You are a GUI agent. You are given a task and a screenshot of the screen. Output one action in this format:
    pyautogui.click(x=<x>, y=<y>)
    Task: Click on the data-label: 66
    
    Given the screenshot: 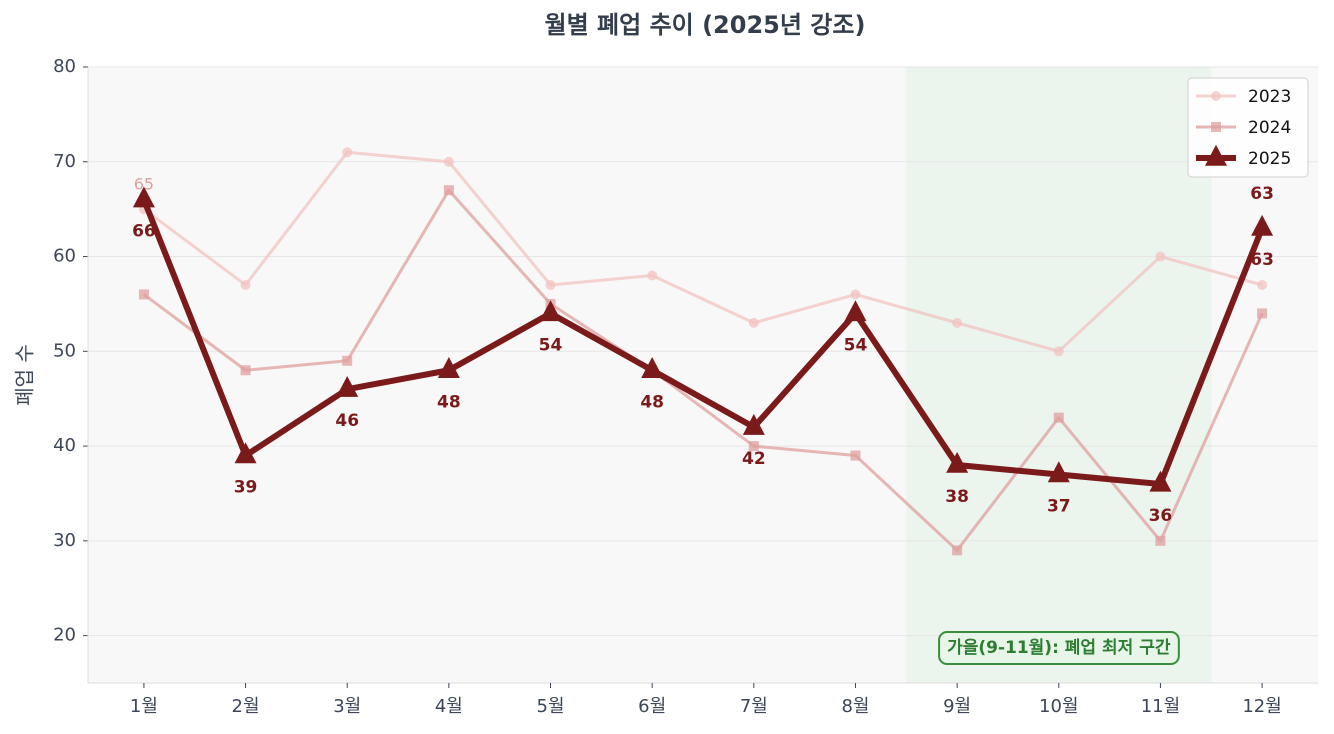 What is the action you would take?
    pyautogui.click(x=144, y=232)
    